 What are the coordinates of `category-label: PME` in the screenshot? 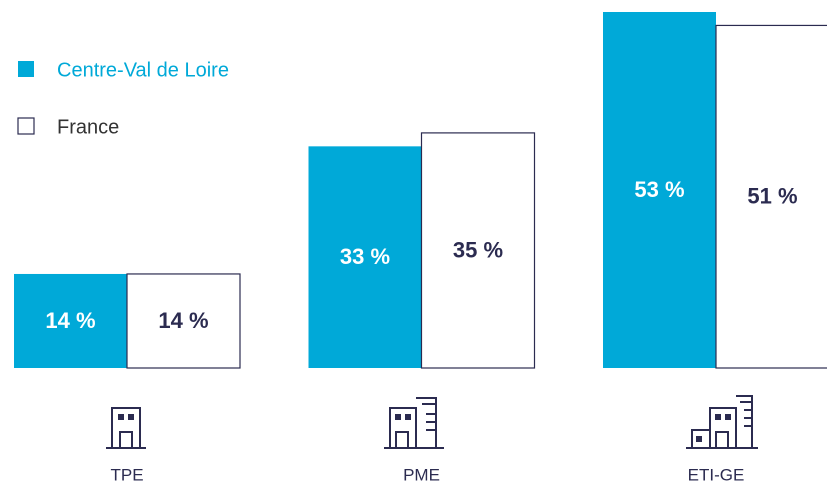 It's located at (421, 474).